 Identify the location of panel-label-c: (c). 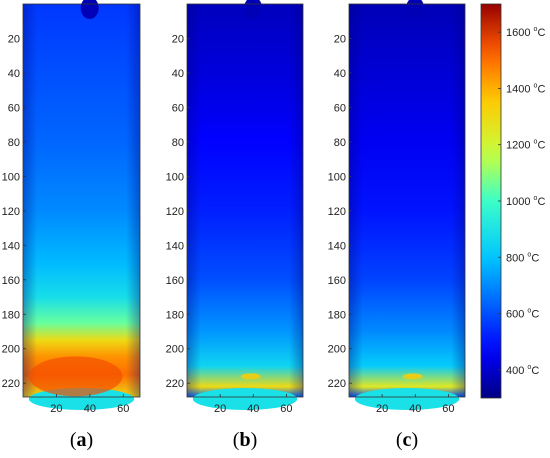
(407, 440).